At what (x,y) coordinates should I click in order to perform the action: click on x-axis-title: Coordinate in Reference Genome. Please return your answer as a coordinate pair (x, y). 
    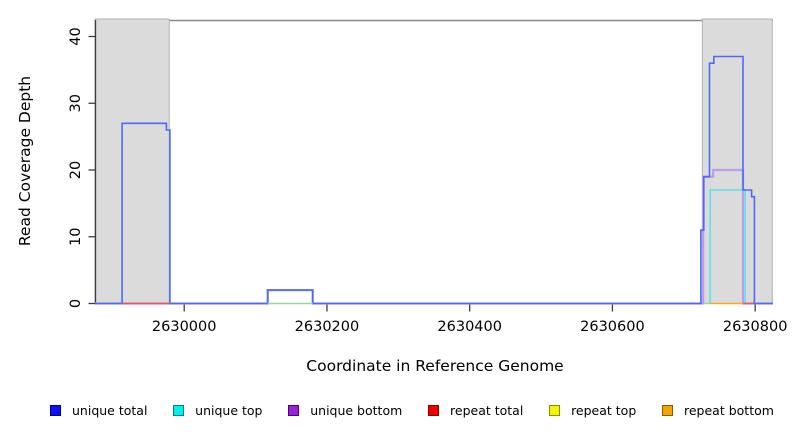
    Looking at the image, I should click on (435, 366).